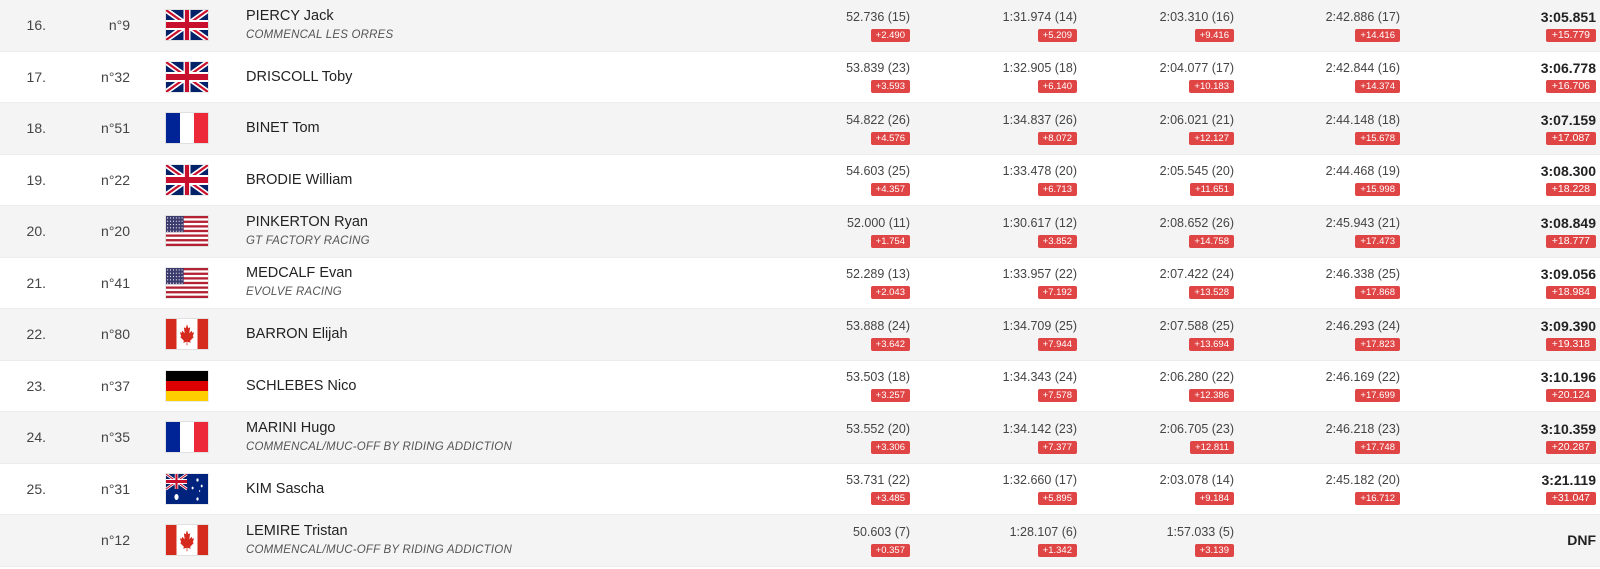  What do you see at coordinates (1197, 489) in the screenshot?
I see `split-3: 2:03.078 (14) +9.184` at bounding box center [1197, 489].